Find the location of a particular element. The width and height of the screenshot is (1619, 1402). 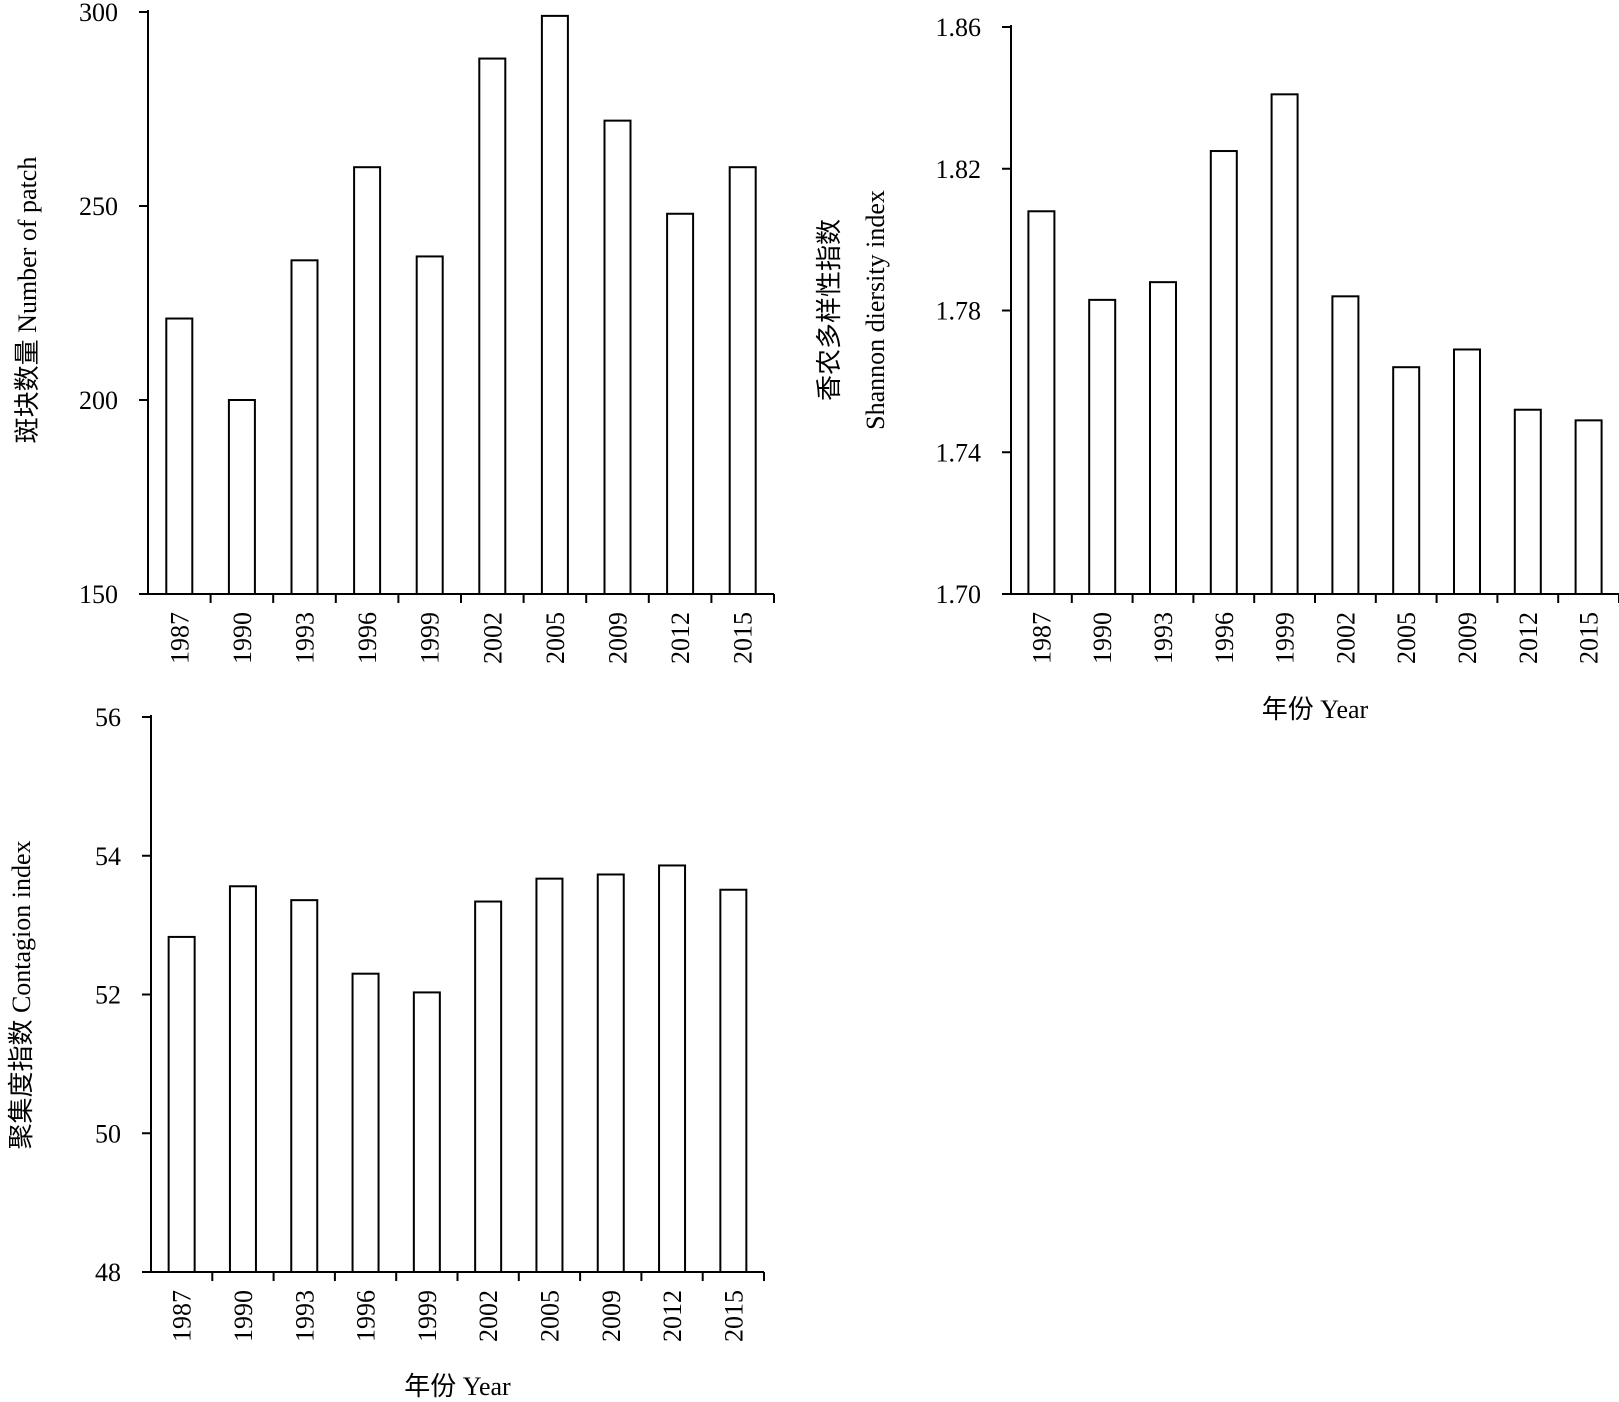

y-tick-label: 48 is located at coordinates (108, 1272).